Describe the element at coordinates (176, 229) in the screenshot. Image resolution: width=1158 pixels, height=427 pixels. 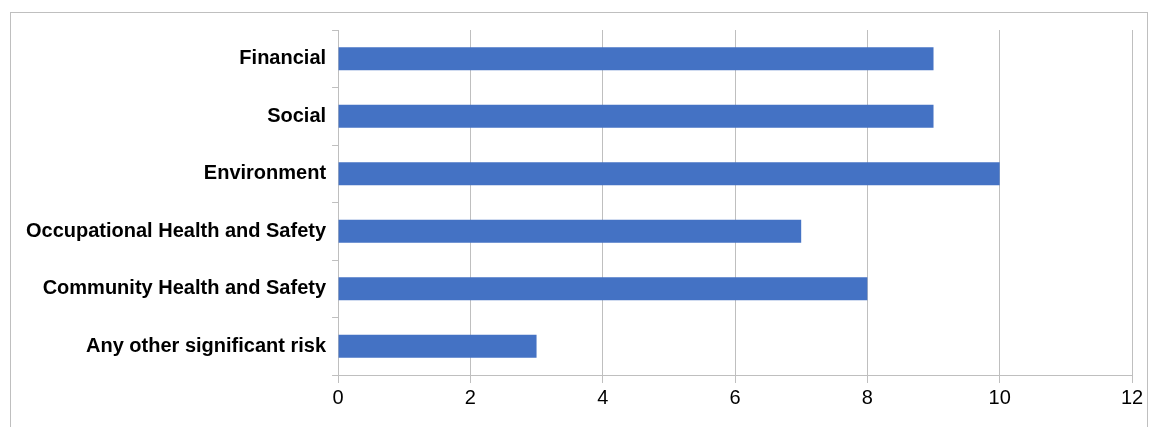
I see `y-tick-label: Occupational Health and Safety` at that location.